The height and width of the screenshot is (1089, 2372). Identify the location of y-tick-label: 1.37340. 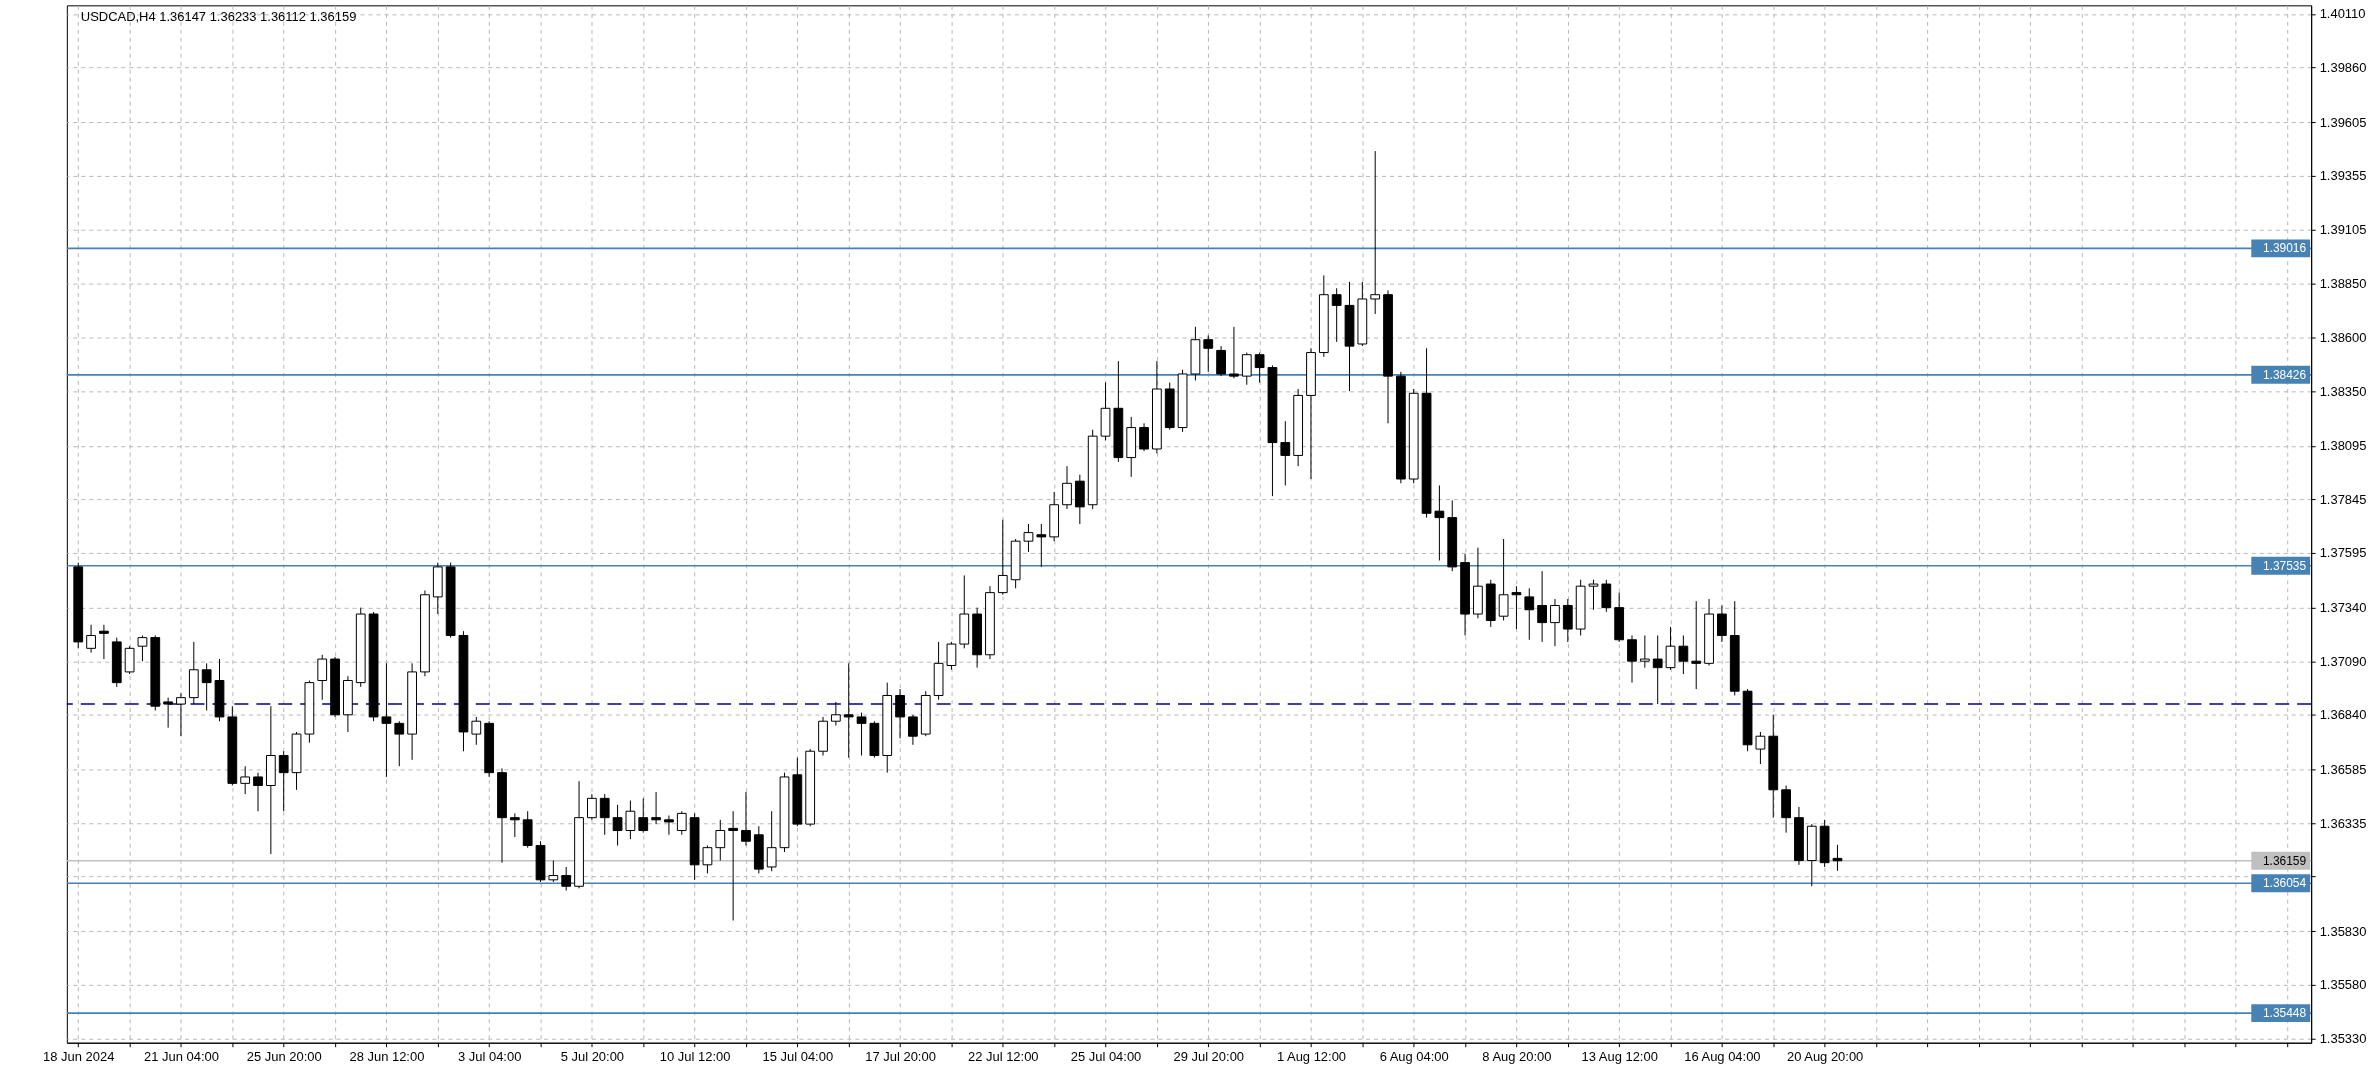
(2343, 608).